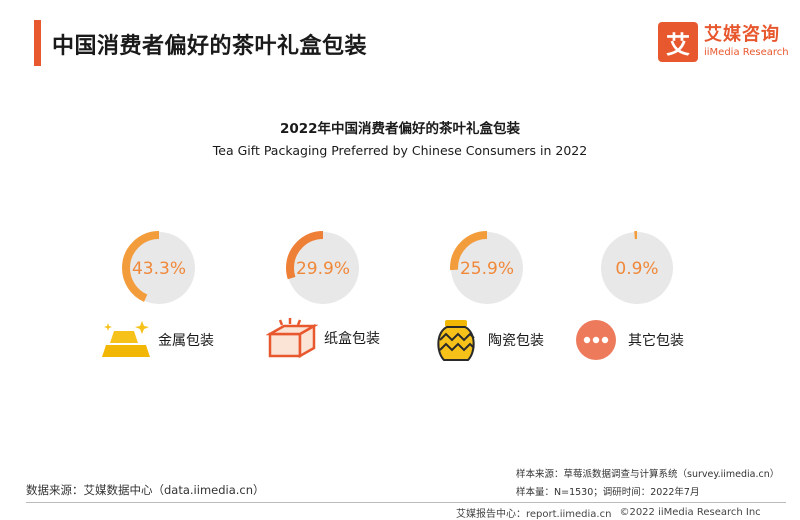  Describe the element at coordinates (487, 340) in the screenshot. I see `legend-item-ceramic: 陶瓷包装` at that location.